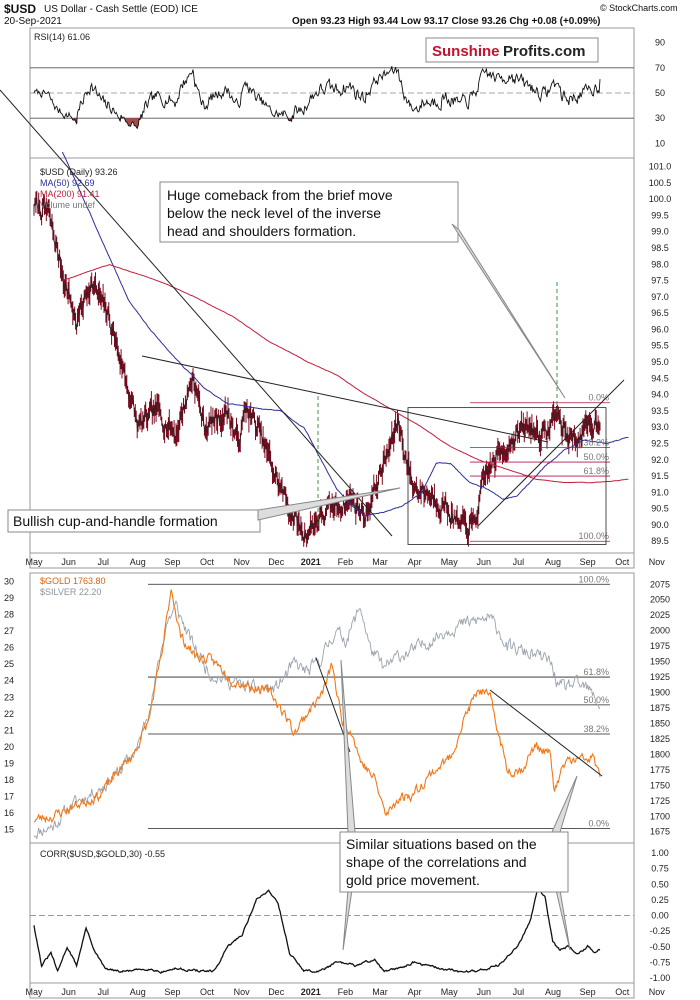 This screenshot has width=700, height=1000. Describe the element at coordinates (347, 920) in the screenshot. I see `annotation-pointer-corr-a` at that location.